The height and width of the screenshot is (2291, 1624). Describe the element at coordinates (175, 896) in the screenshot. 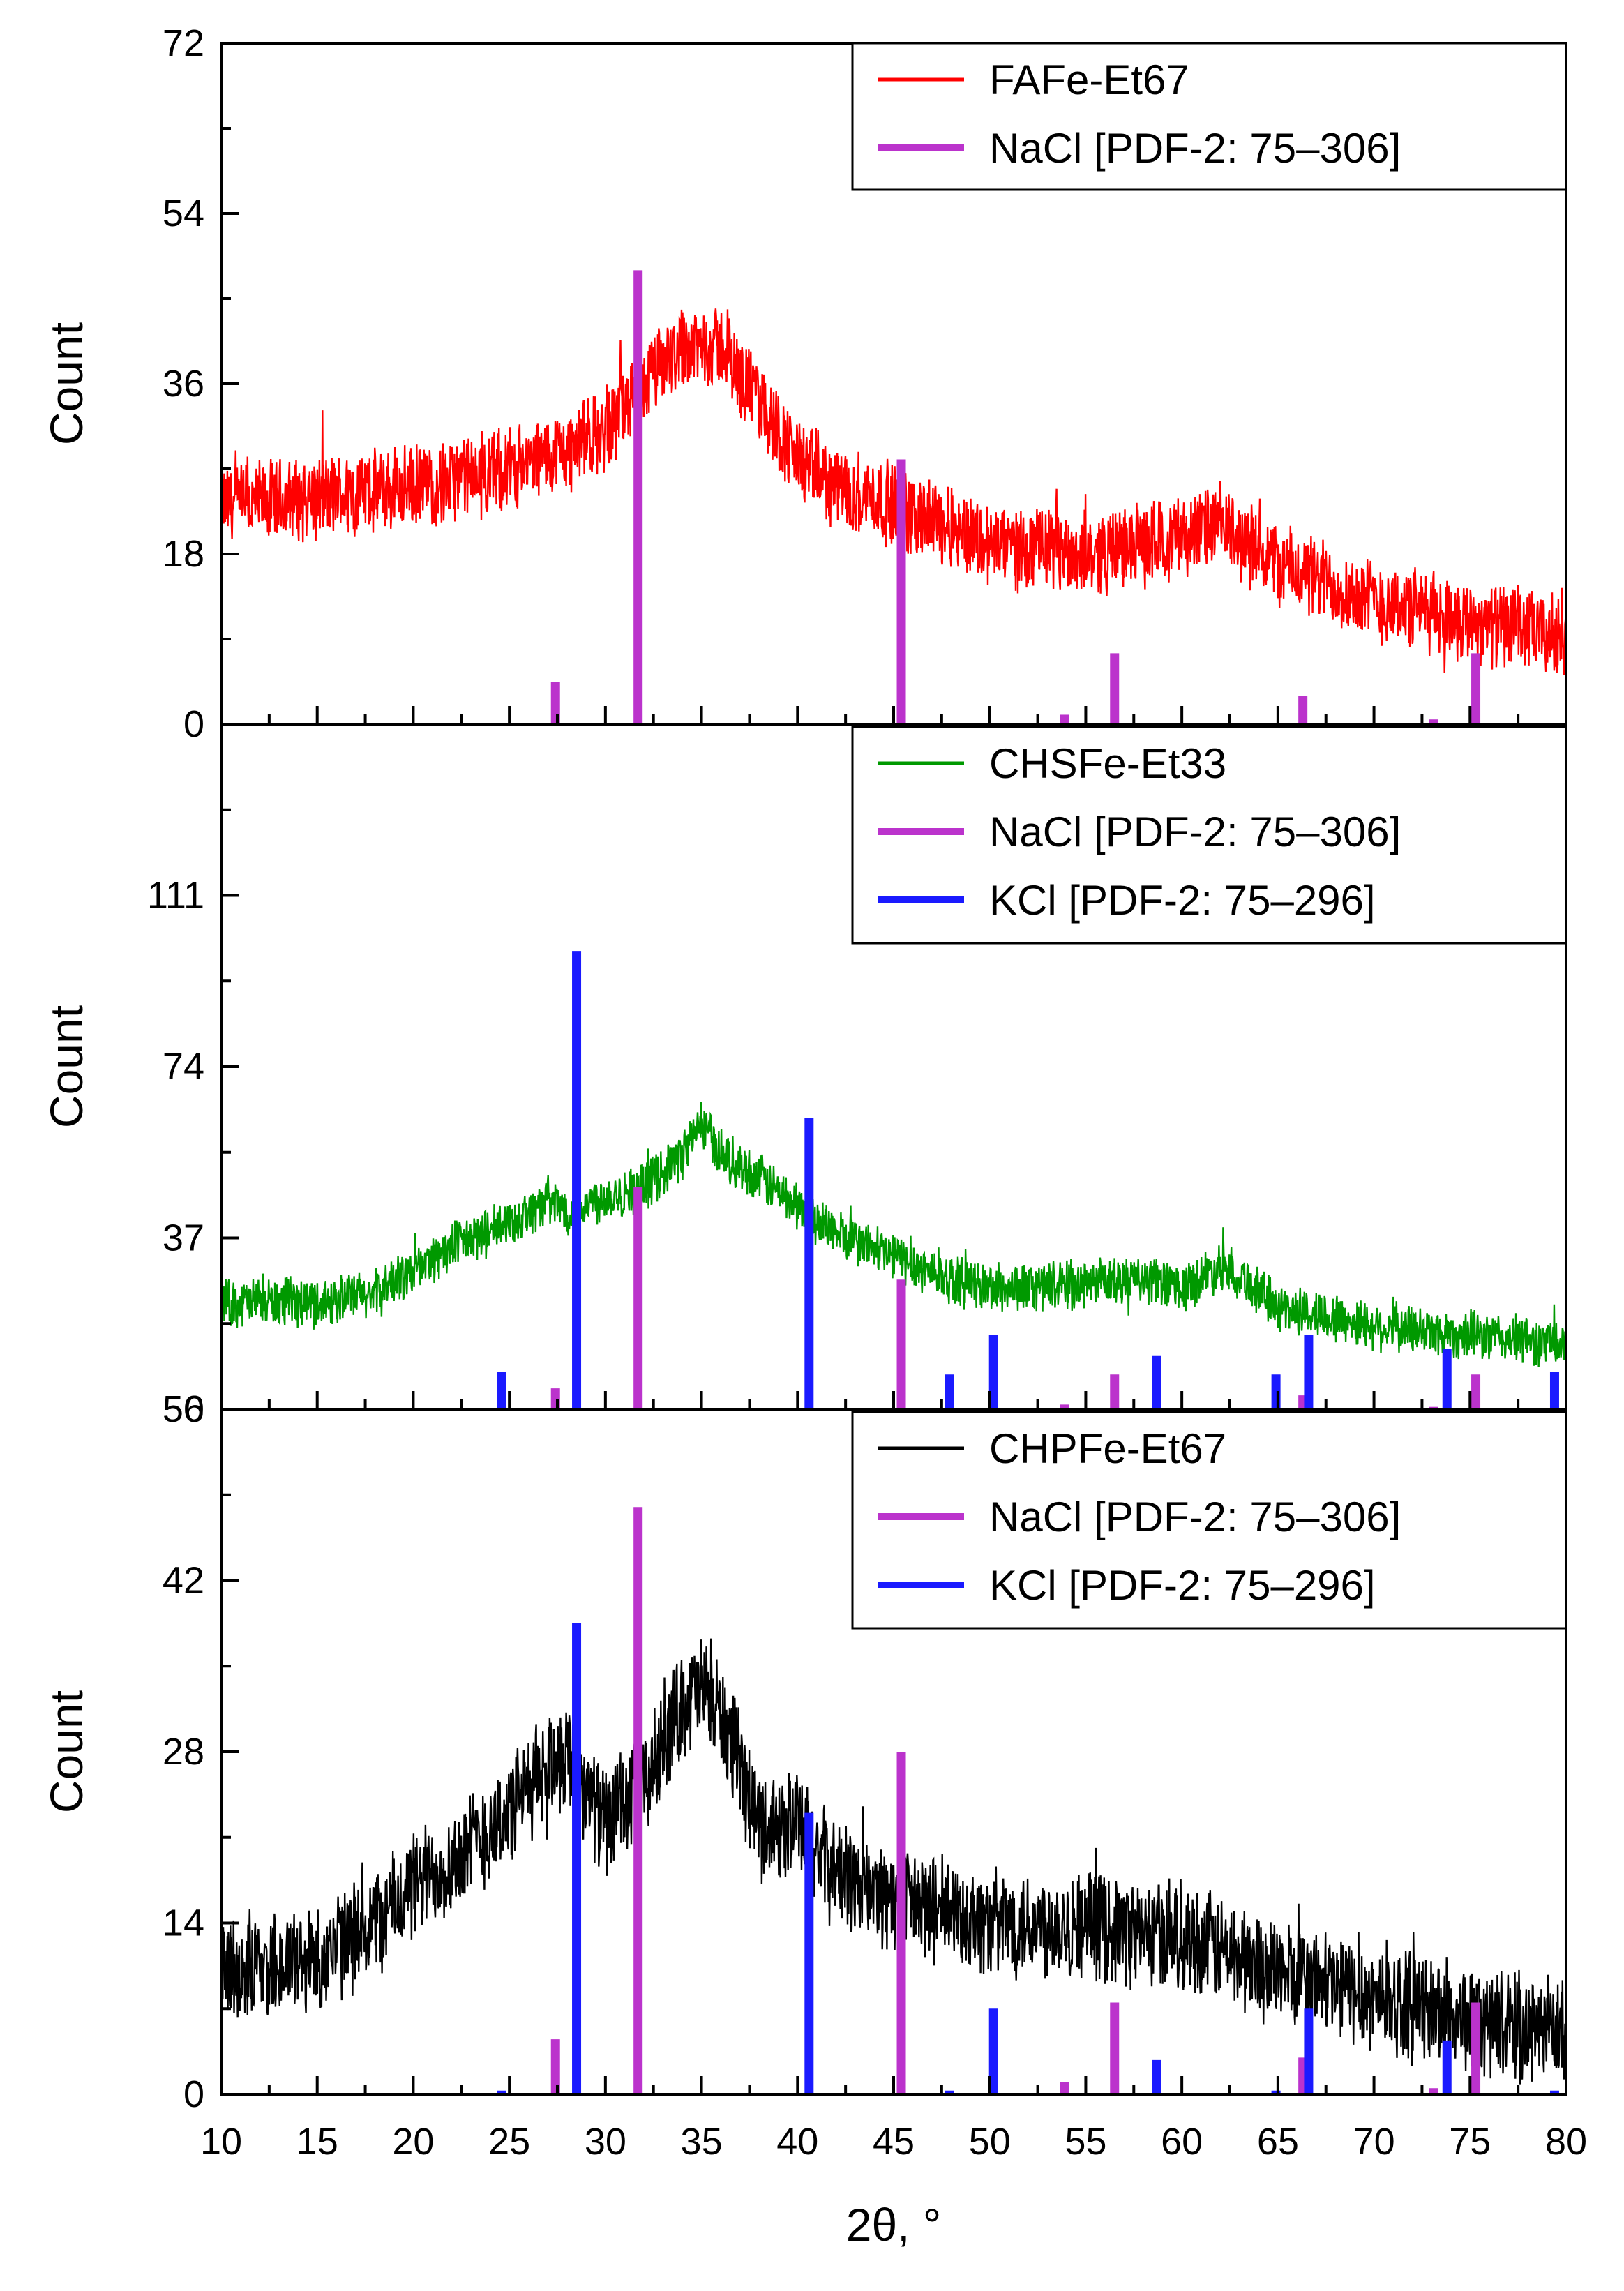

I see `y-tick-label: 111` at that location.